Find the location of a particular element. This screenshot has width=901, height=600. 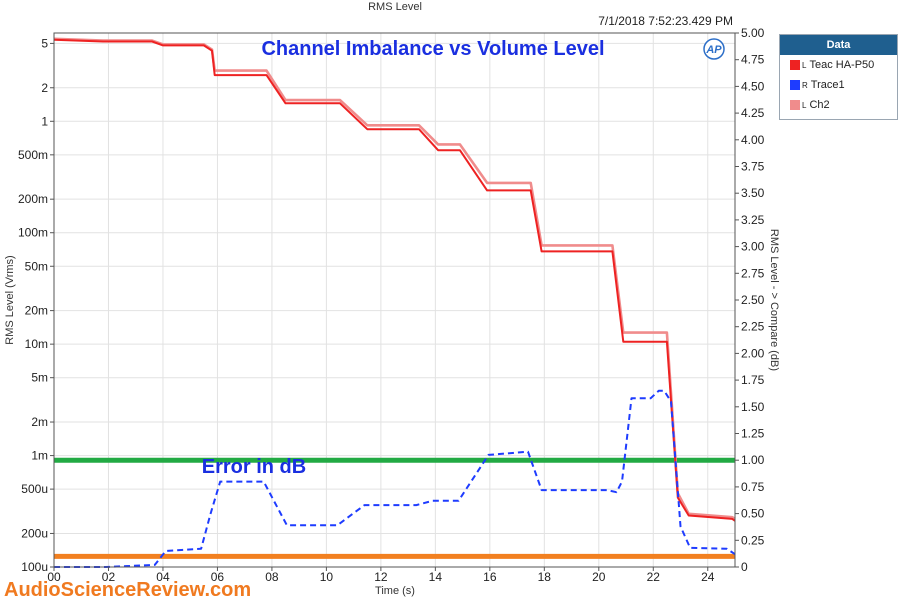

x-tick-label: 00 is located at coordinates (54, 577).